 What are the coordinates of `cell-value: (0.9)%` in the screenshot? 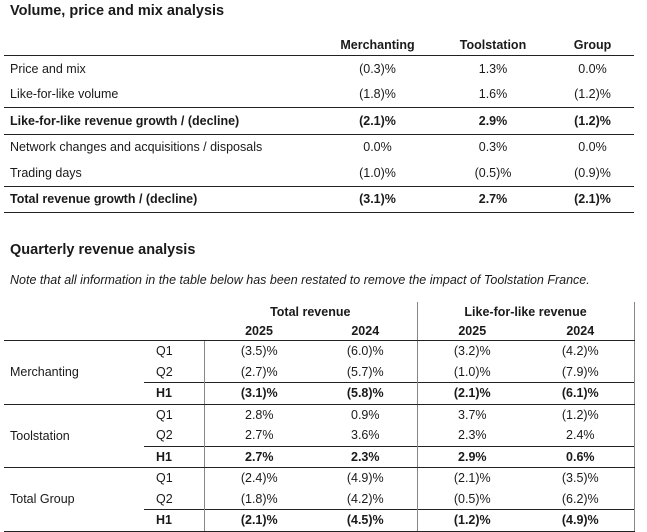 It's located at (592, 172).